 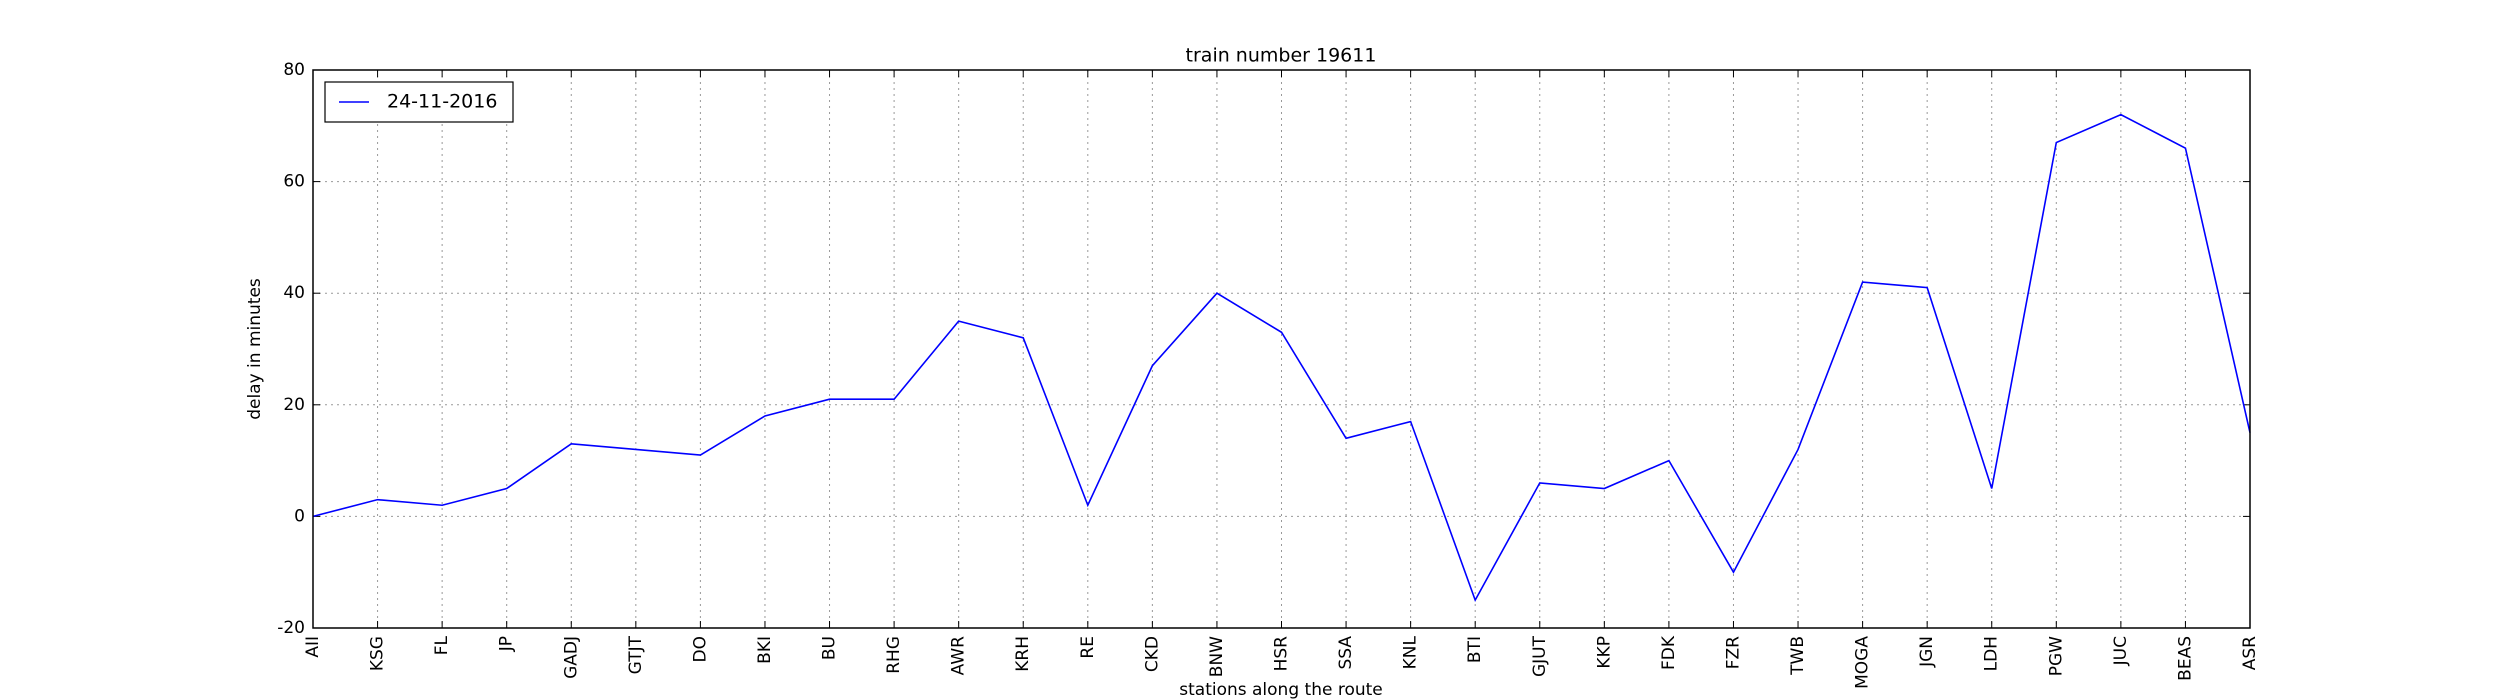 What do you see at coordinates (1217, 656) in the screenshot?
I see `x-tick-label: BNW` at bounding box center [1217, 656].